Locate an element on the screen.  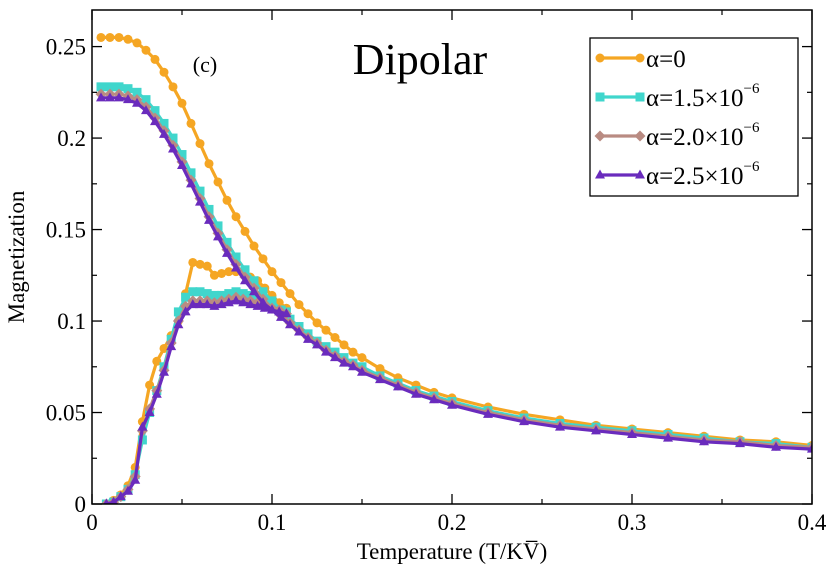
y-tick-label: 0.25 is located at coordinates (66, 47).